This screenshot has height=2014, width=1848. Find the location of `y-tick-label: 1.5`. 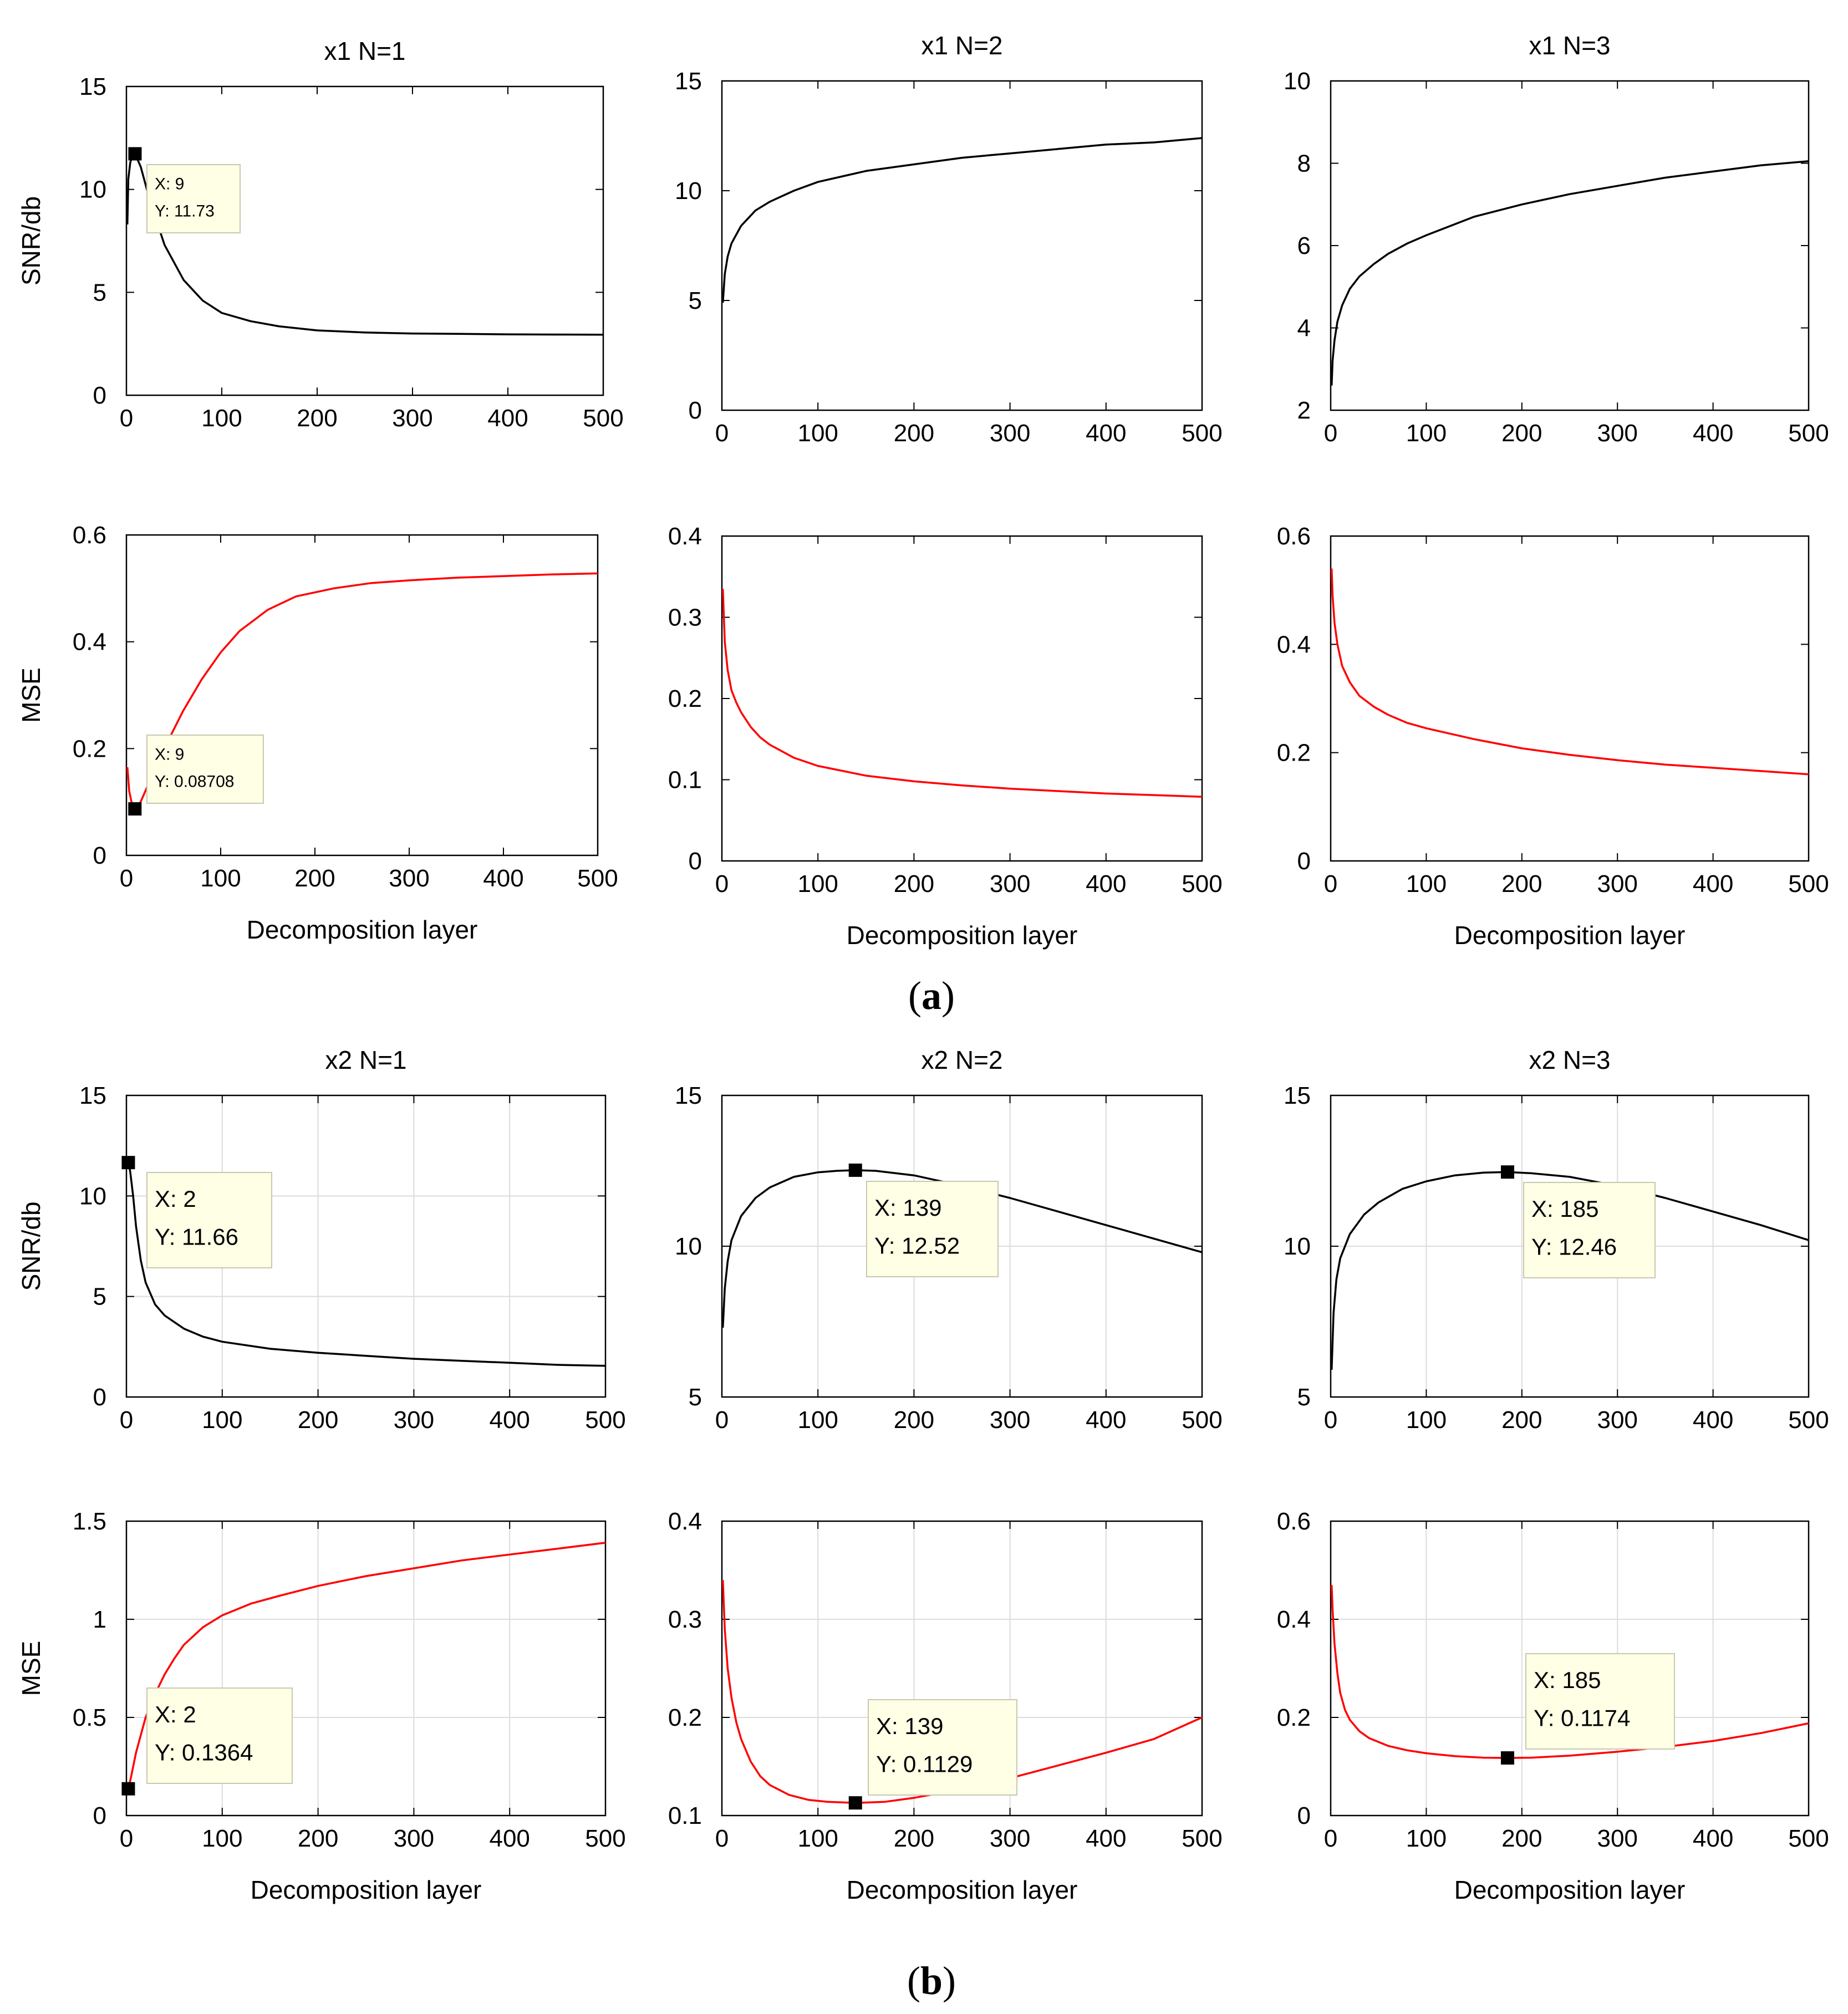

y-tick-label: 1.5 is located at coordinates (90, 1521).